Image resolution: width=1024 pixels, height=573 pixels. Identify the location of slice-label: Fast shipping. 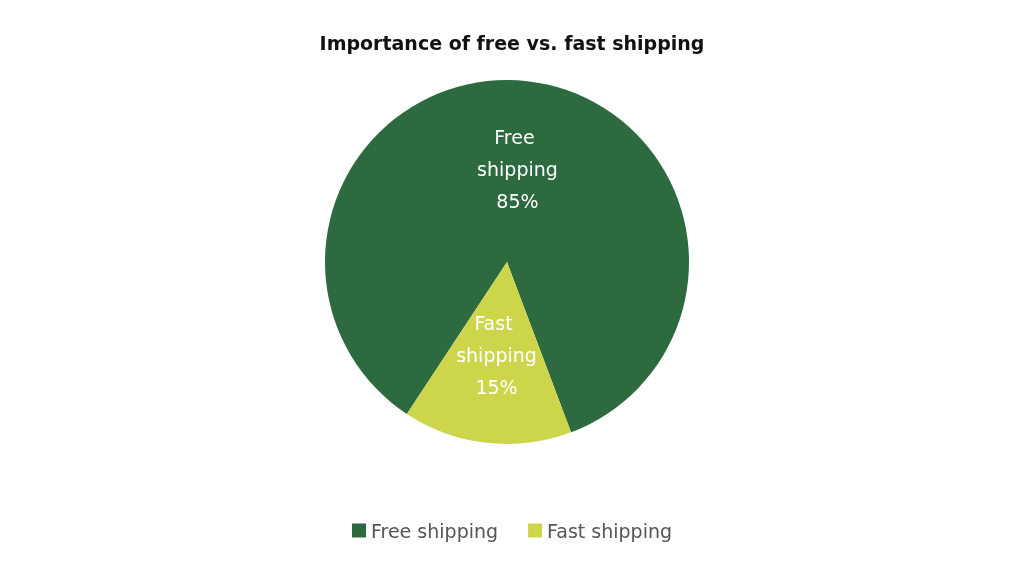
(496, 339).